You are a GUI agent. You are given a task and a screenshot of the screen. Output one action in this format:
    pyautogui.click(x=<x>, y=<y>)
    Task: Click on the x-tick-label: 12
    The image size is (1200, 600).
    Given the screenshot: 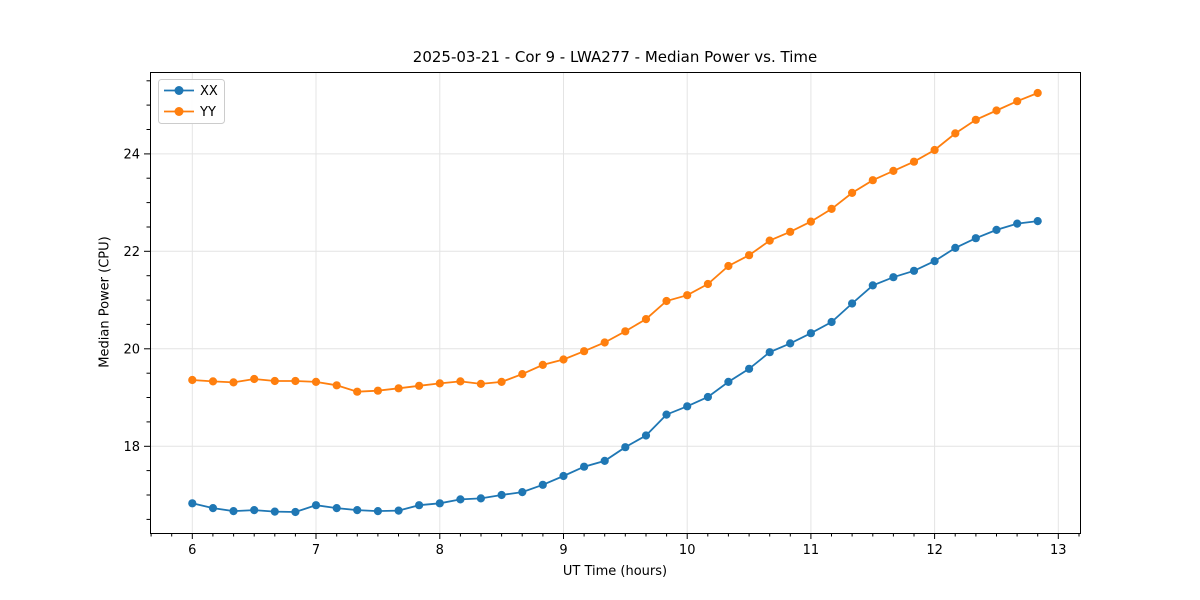 What is the action you would take?
    pyautogui.click(x=934, y=550)
    